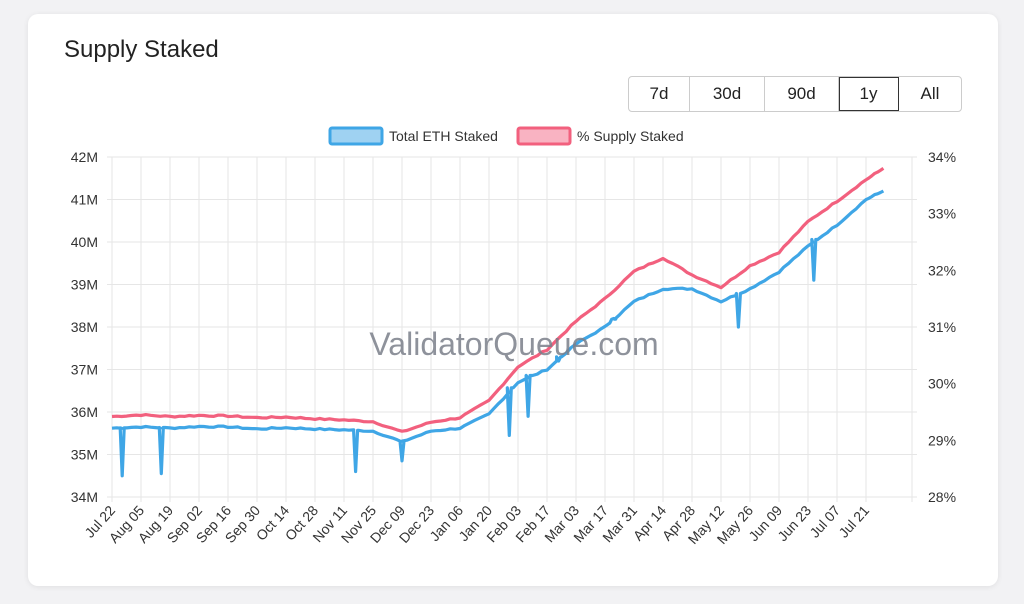 Image resolution: width=1024 pixels, height=604 pixels. I want to click on chart-legend: Total ETH Staked % Supply Staked, so click(506, 136).